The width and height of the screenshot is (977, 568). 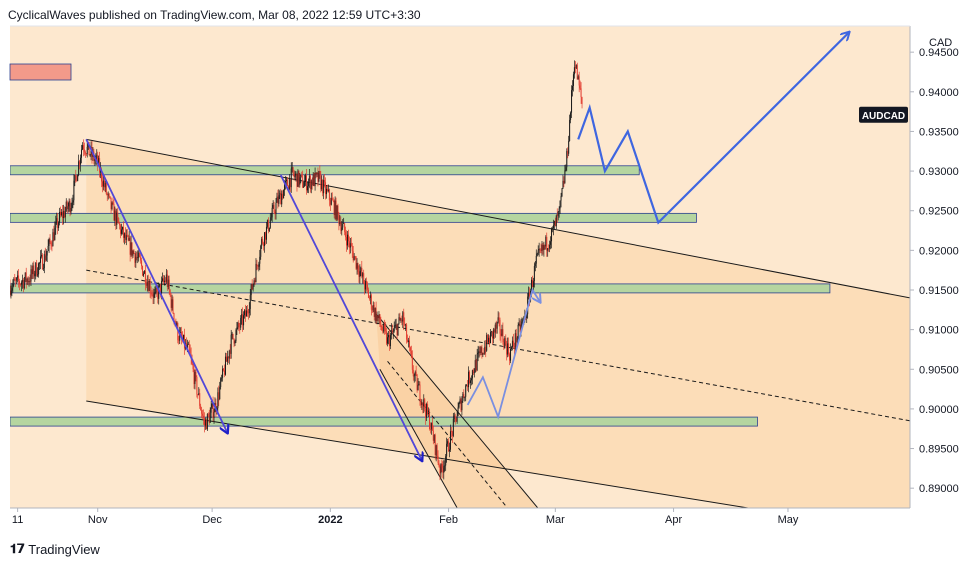 What do you see at coordinates (939, 291) in the screenshot?
I see `price-tick-label-6: 0.91500` at bounding box center [939, 291].